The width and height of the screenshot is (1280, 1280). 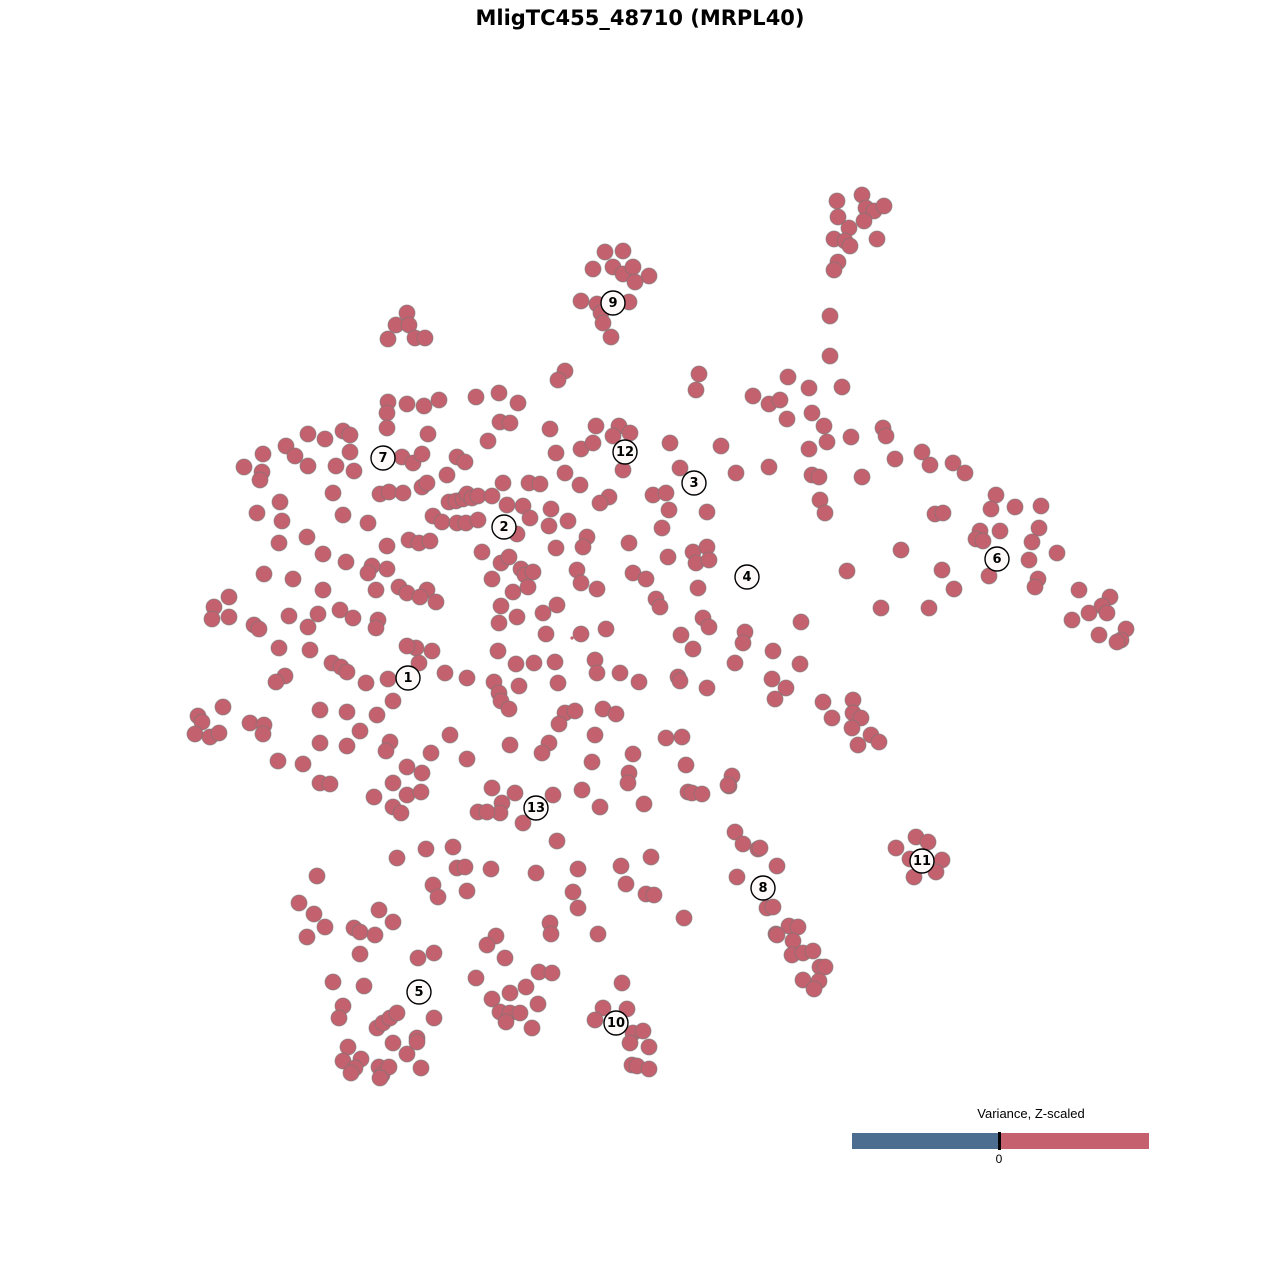 I want to click on cluster-label-text: 6, so click(x=996, y=559).